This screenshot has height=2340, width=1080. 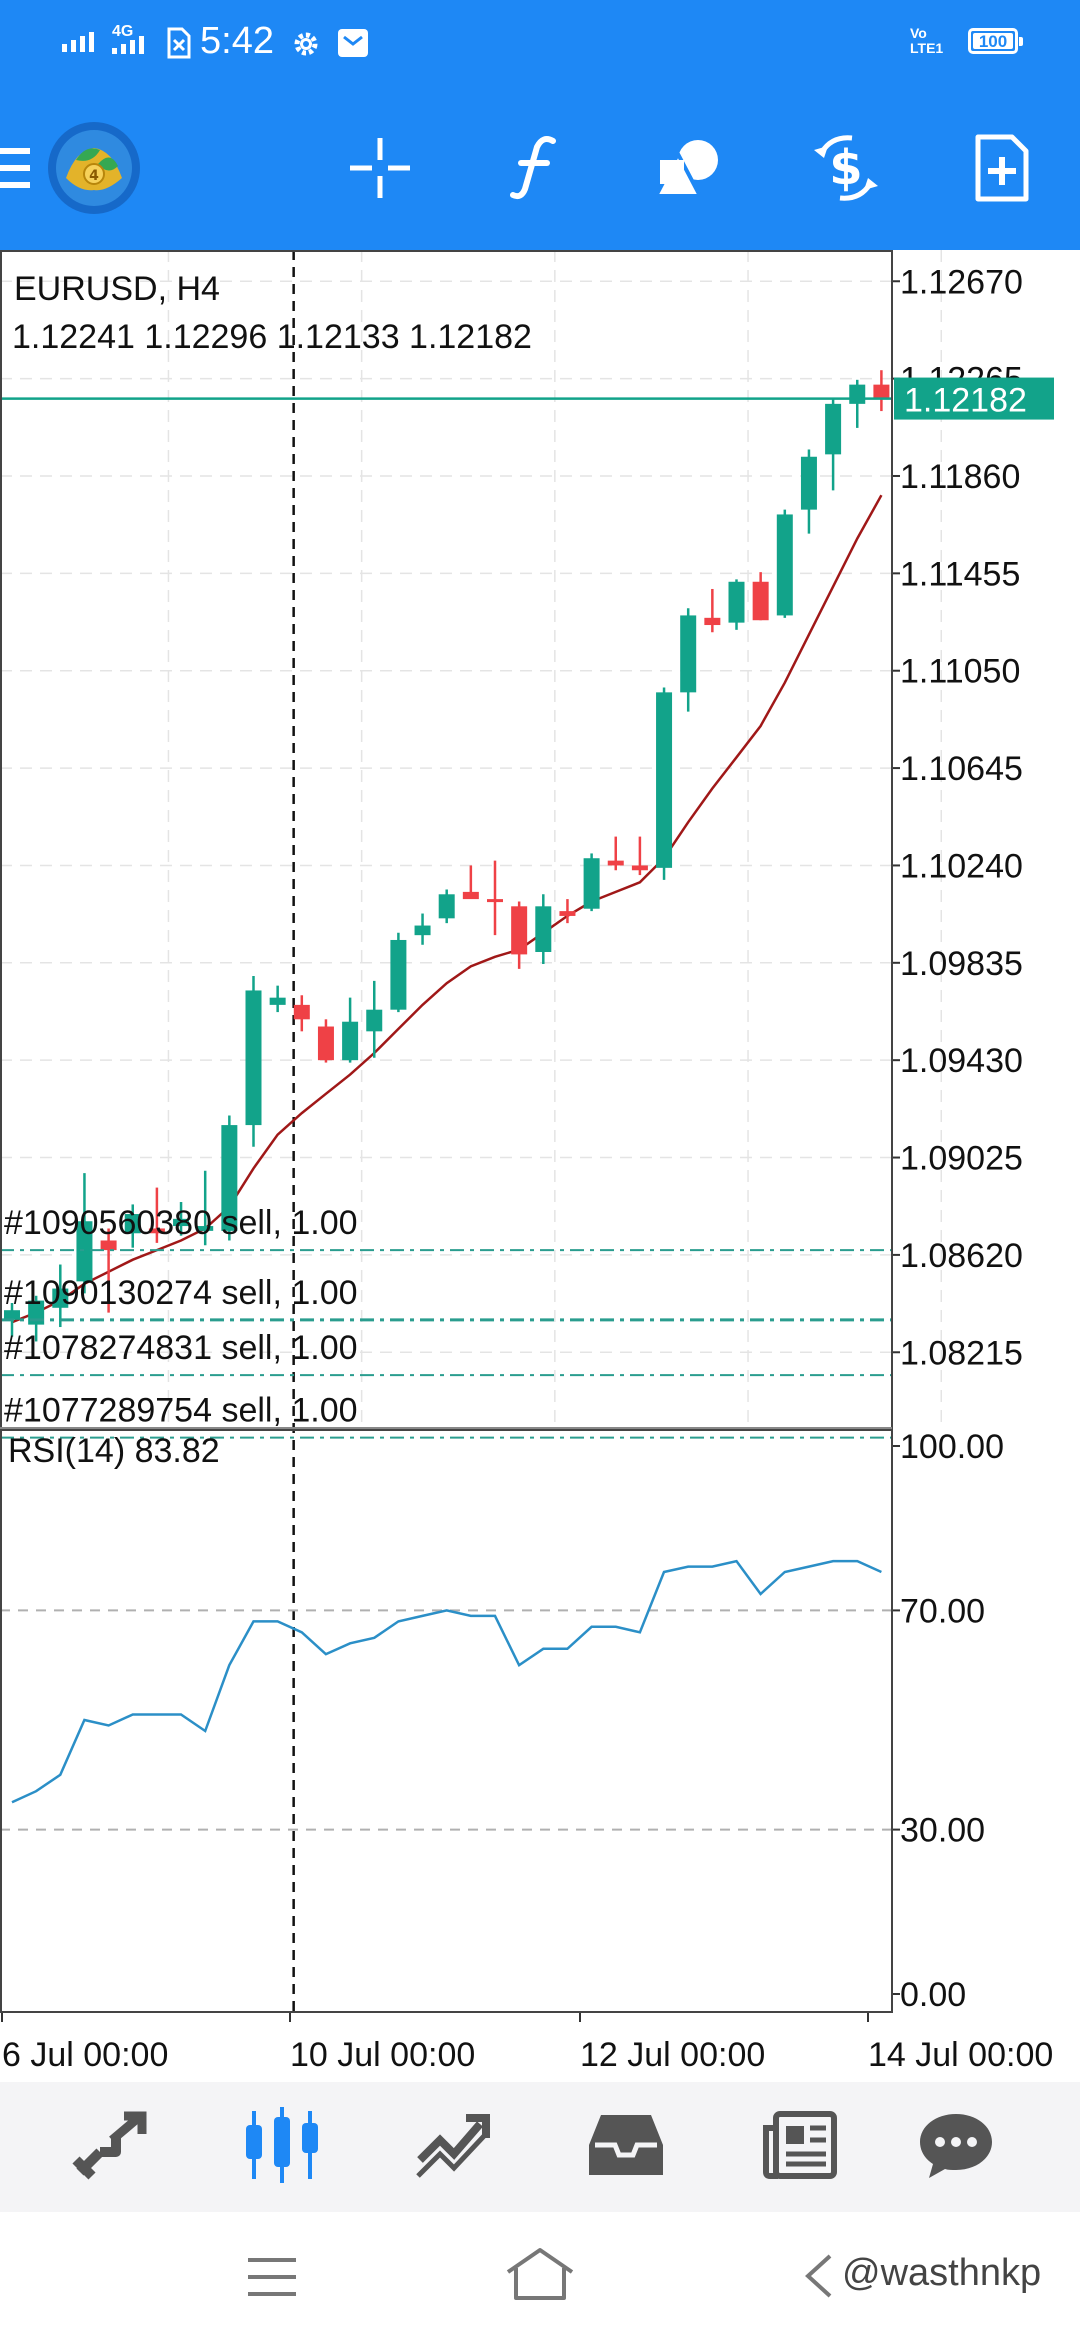 What do you see at coordinates (446, 1681) in the screenshot?
I see `rsi-line` at bounding box center [446, 1681].